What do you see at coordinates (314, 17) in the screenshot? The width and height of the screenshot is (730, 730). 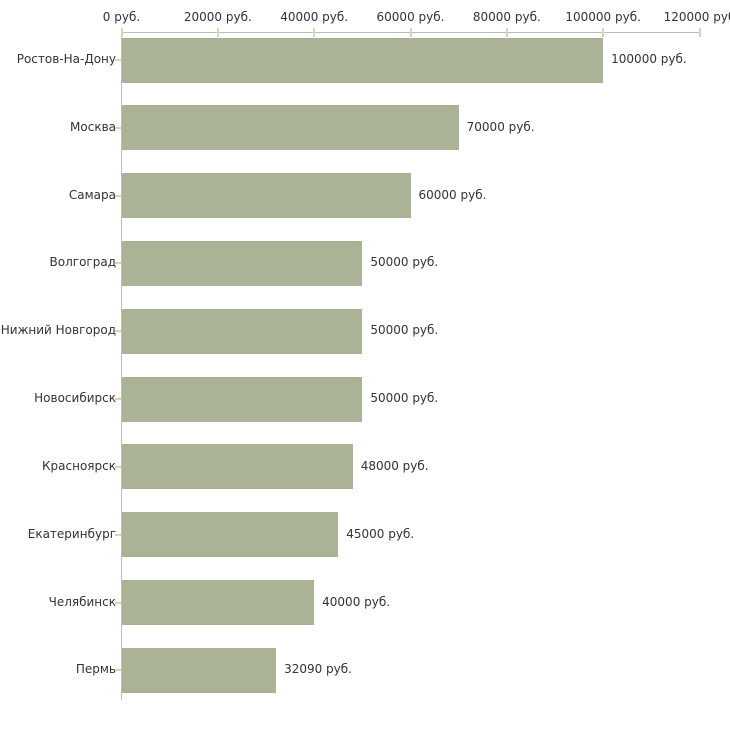 I see `x-tick-label: 40000 руб.` at bounding box center [314, 17].